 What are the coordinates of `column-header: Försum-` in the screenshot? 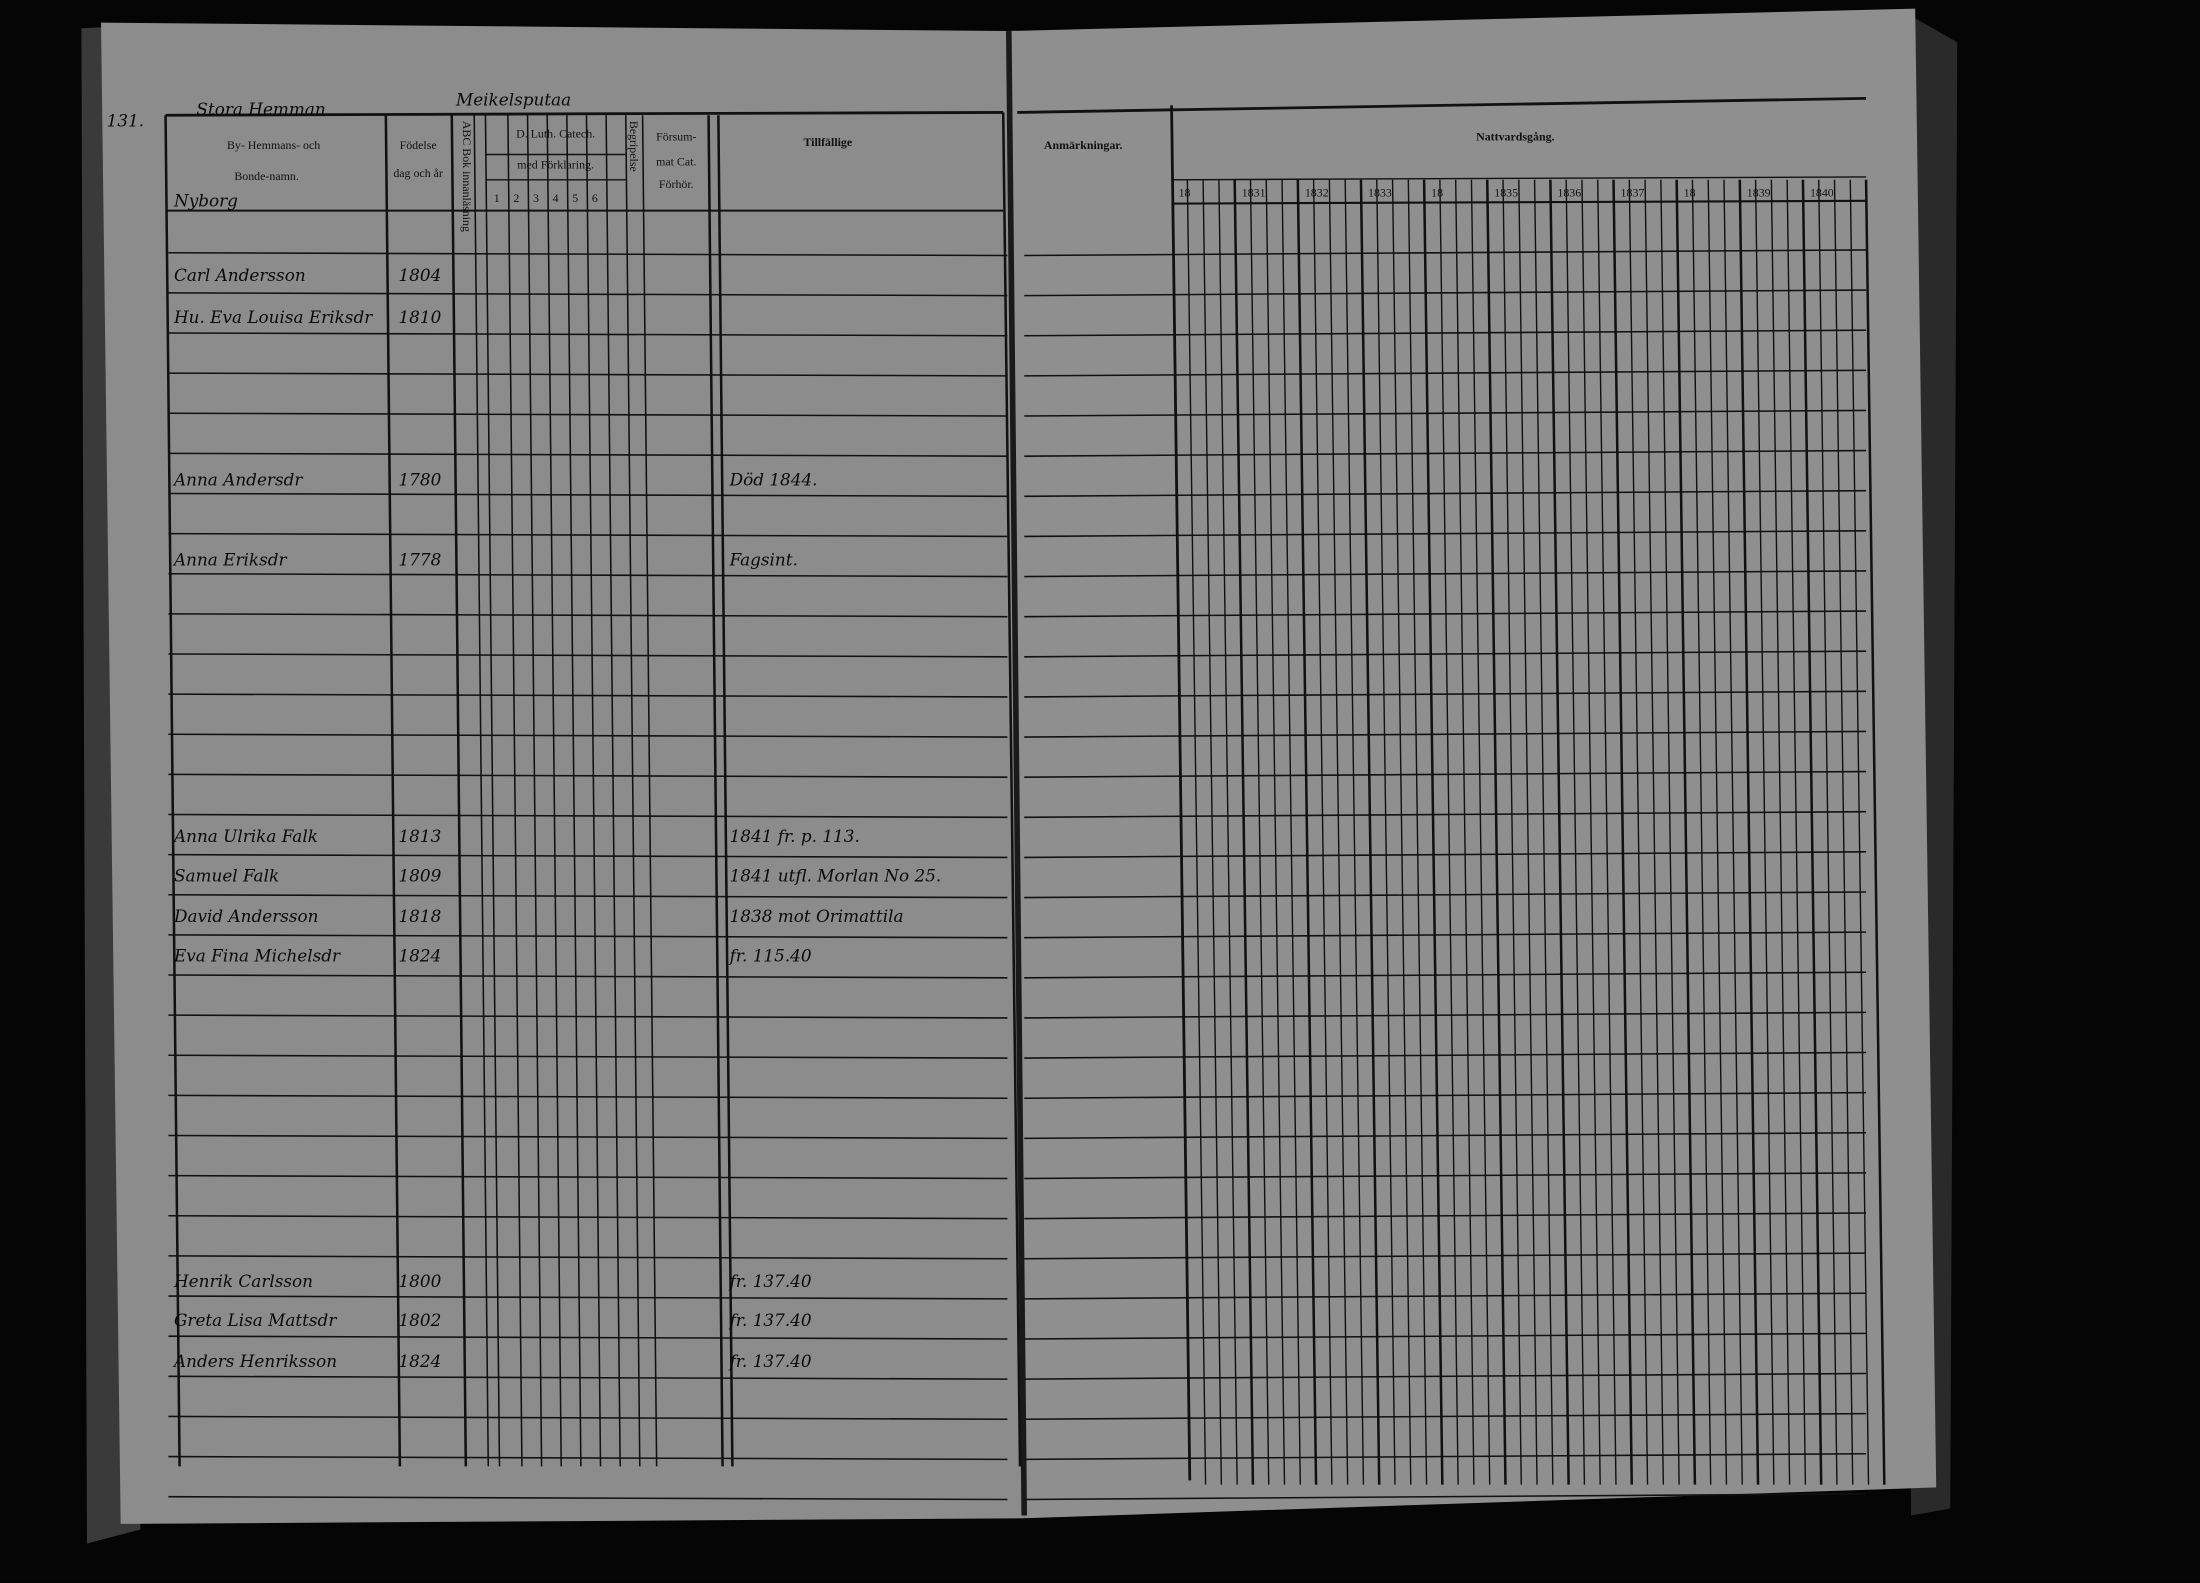 It's located at (676, 136).